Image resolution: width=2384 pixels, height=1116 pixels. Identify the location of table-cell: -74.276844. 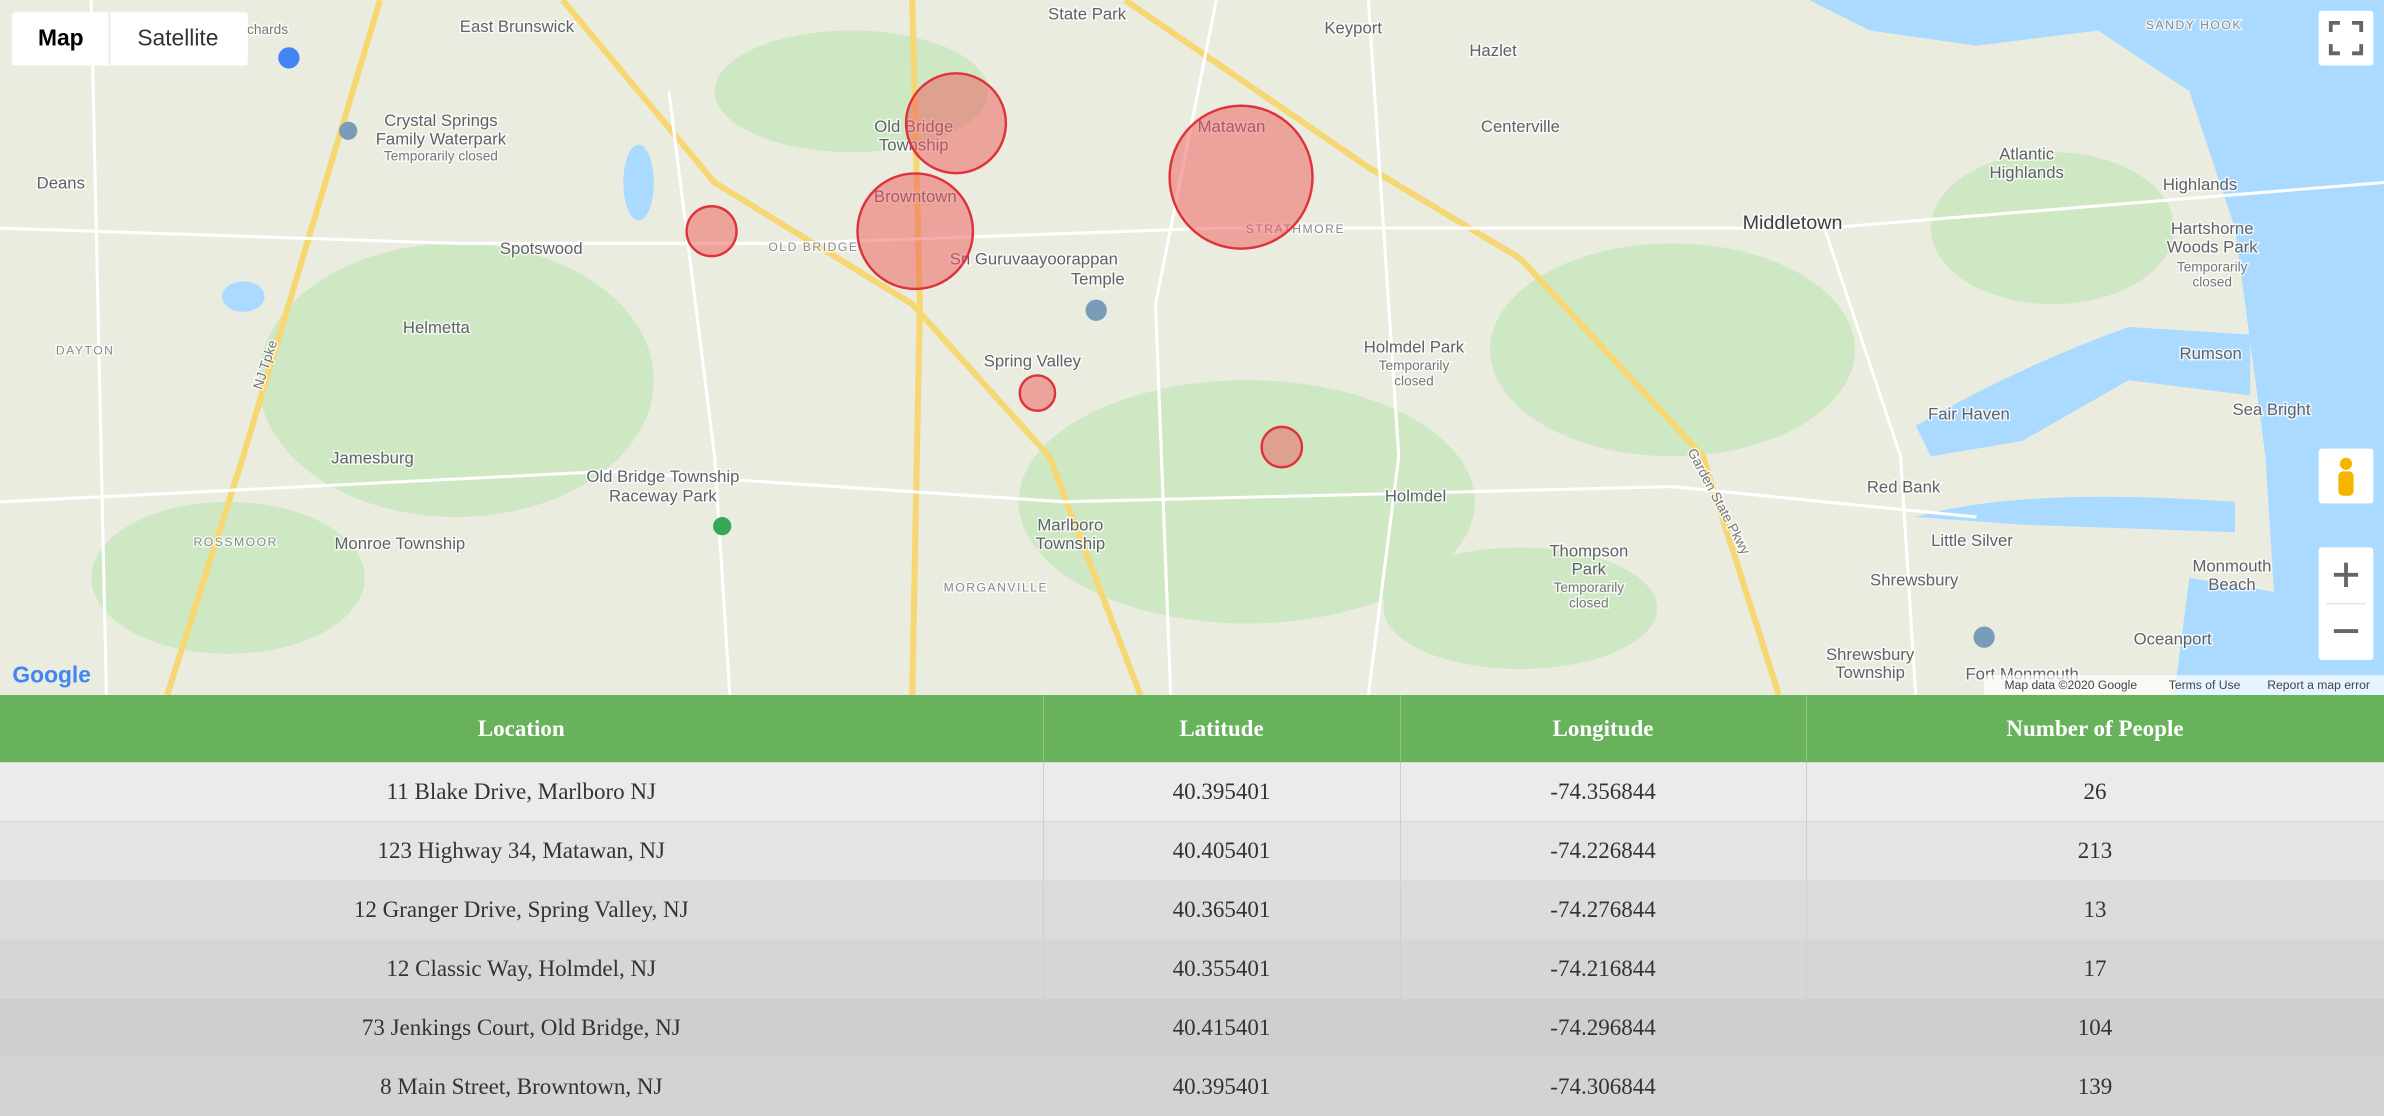
(1603, 910).